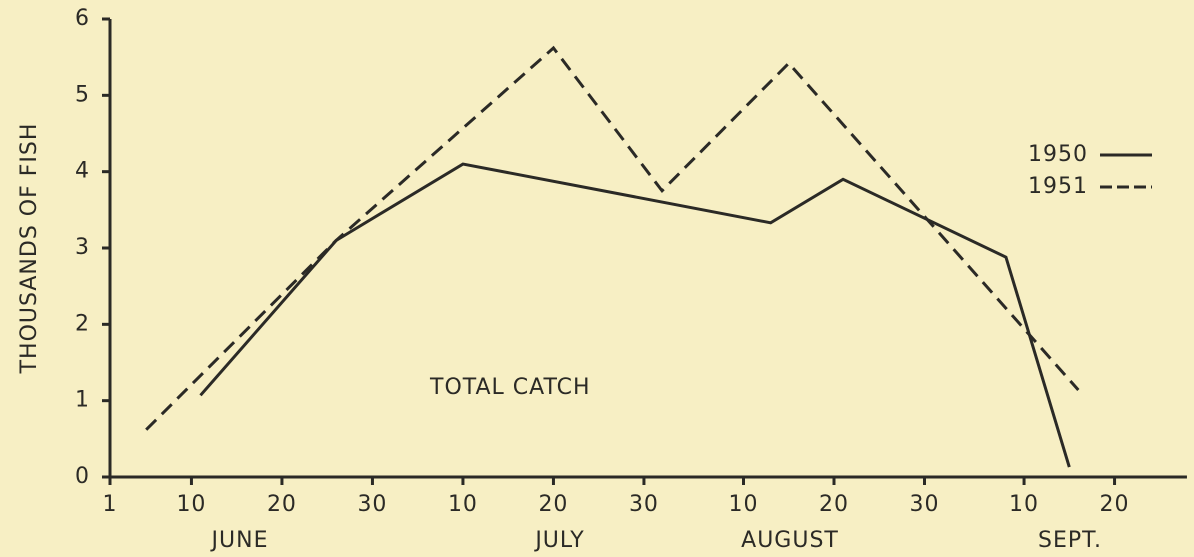 The image size is (1194, 557). I want to click on y-tick-label: 0, so click(82, 476).